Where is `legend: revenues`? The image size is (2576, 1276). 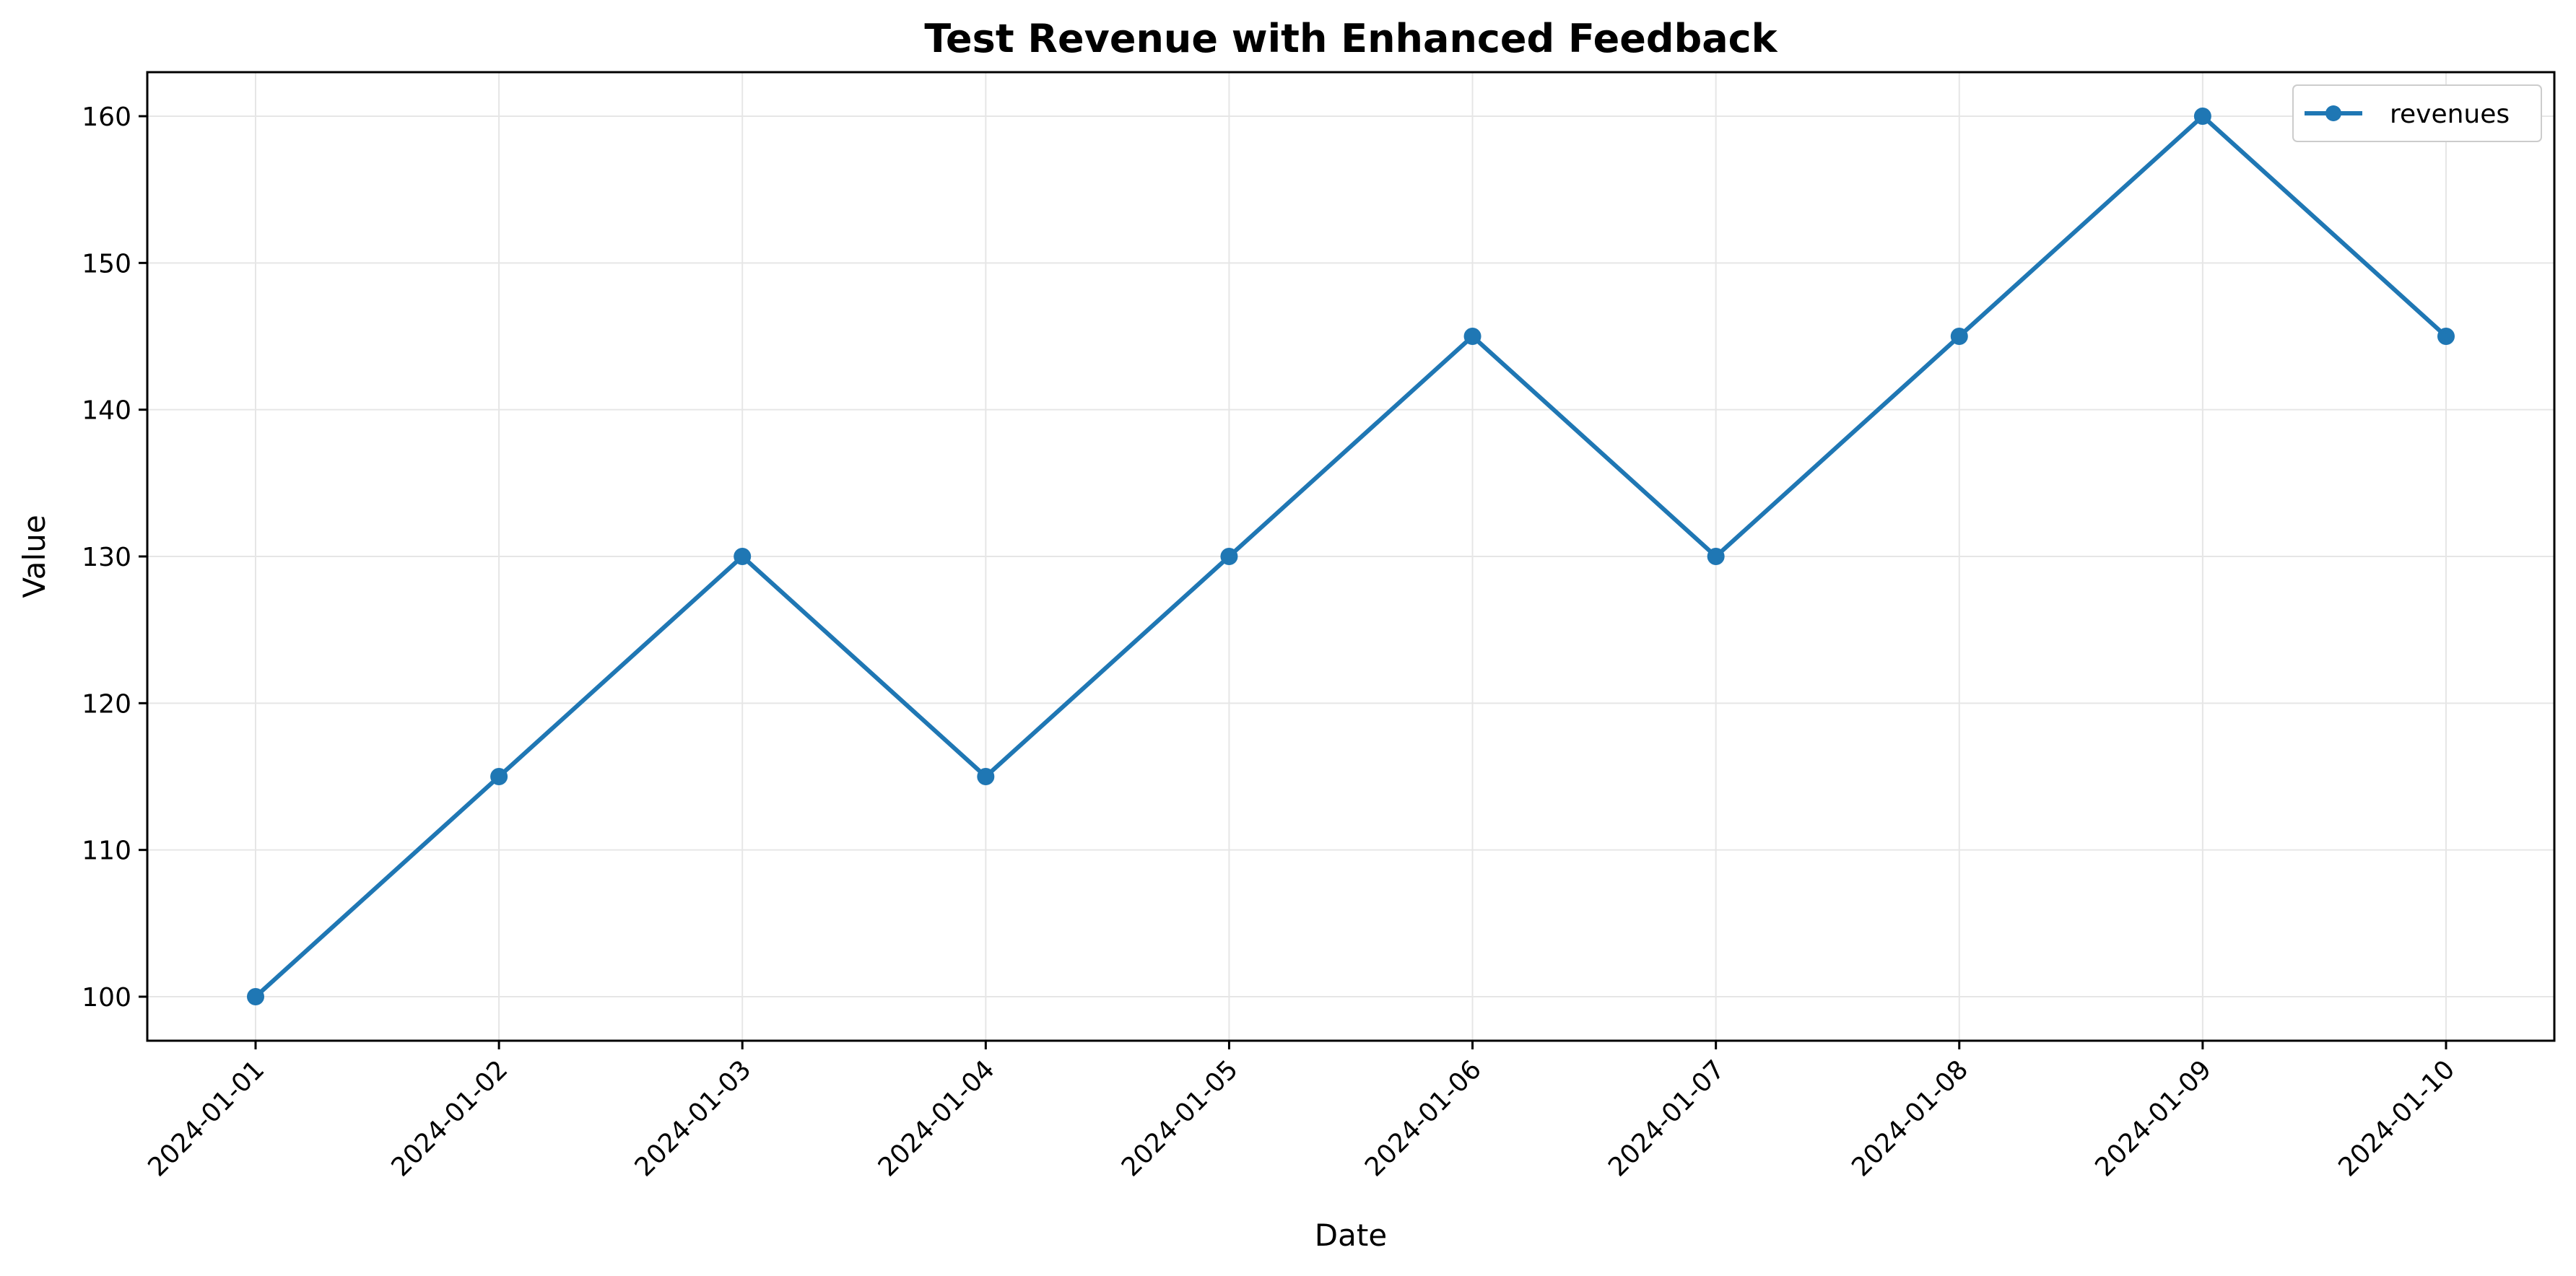 legend: revenues is located at coordinates (2417, 113).